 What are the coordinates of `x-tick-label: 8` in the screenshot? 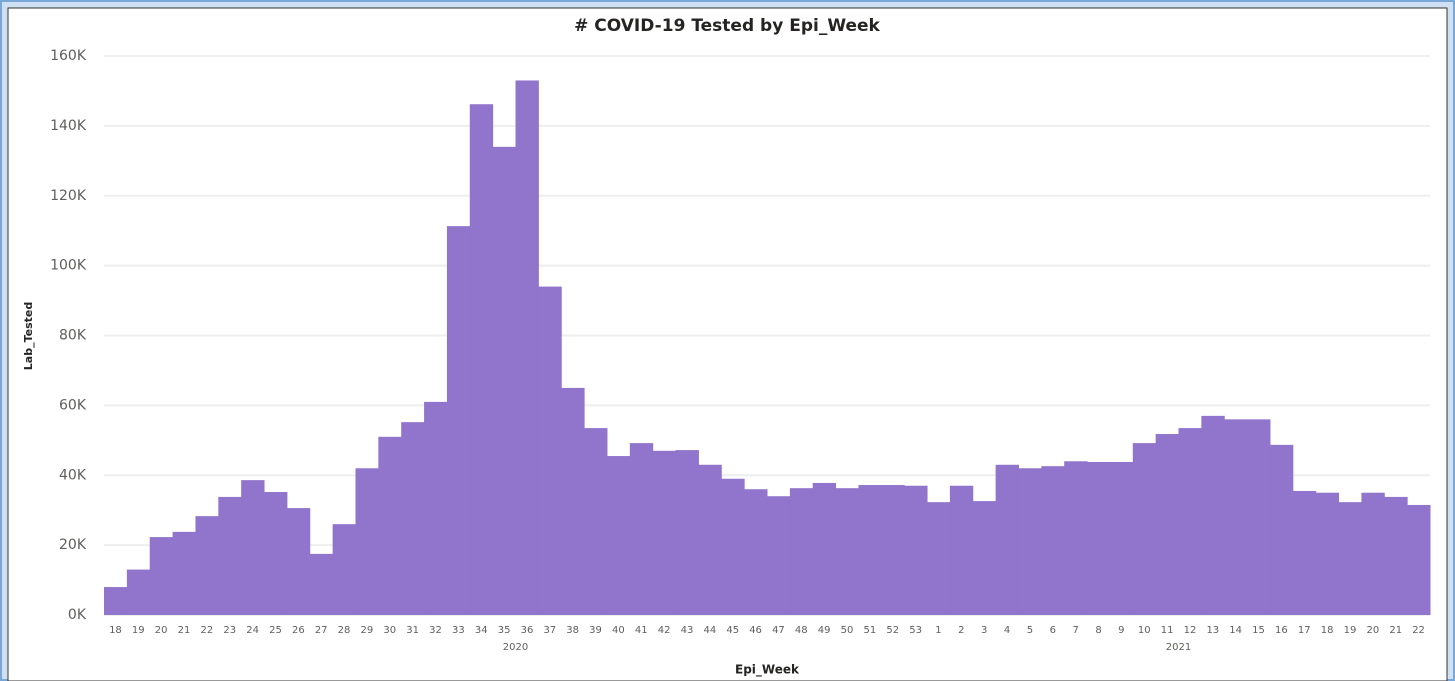 It's located at (1098, 630).